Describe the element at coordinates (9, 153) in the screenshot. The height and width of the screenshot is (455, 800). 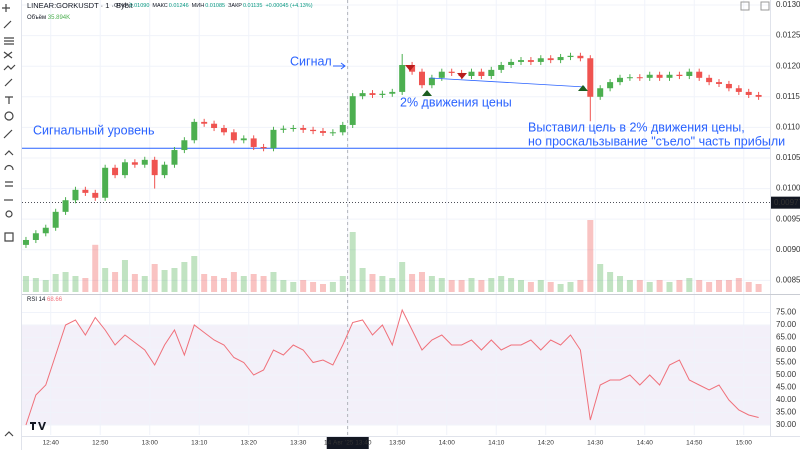
I see `zoom-tool` at that location.